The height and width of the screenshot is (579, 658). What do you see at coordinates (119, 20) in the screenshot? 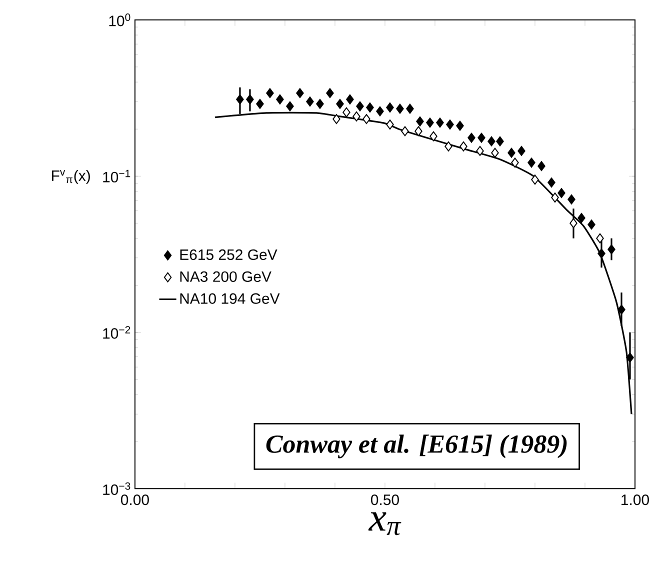
I see `y-tick-label: 10$^{0}$` at bounding box center [119, 20].